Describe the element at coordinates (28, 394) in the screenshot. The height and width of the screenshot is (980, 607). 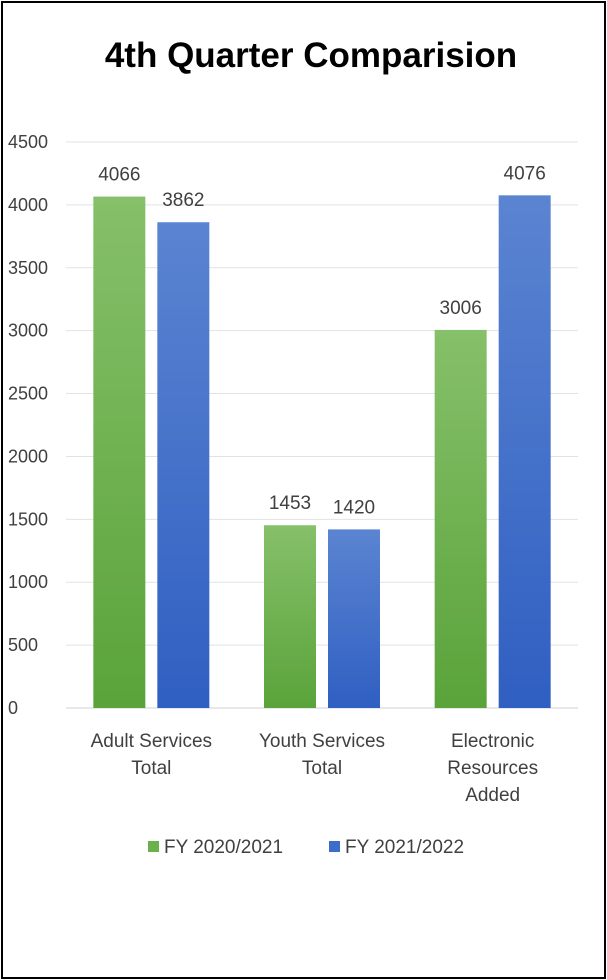
I see `y-tick-label: 2500` at that location.